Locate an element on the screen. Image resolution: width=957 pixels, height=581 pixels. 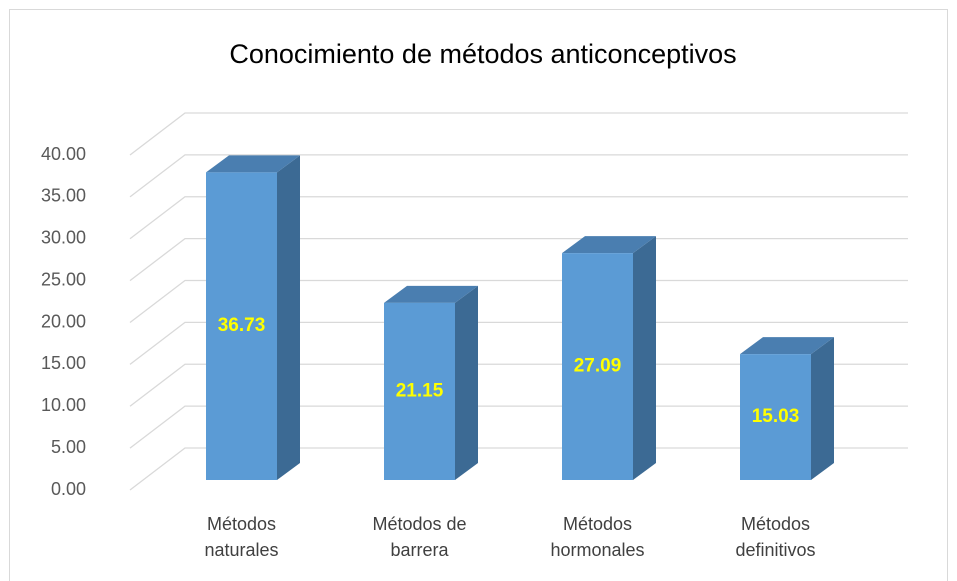
data-label: 21.15 is located at coordinates (420, 390).